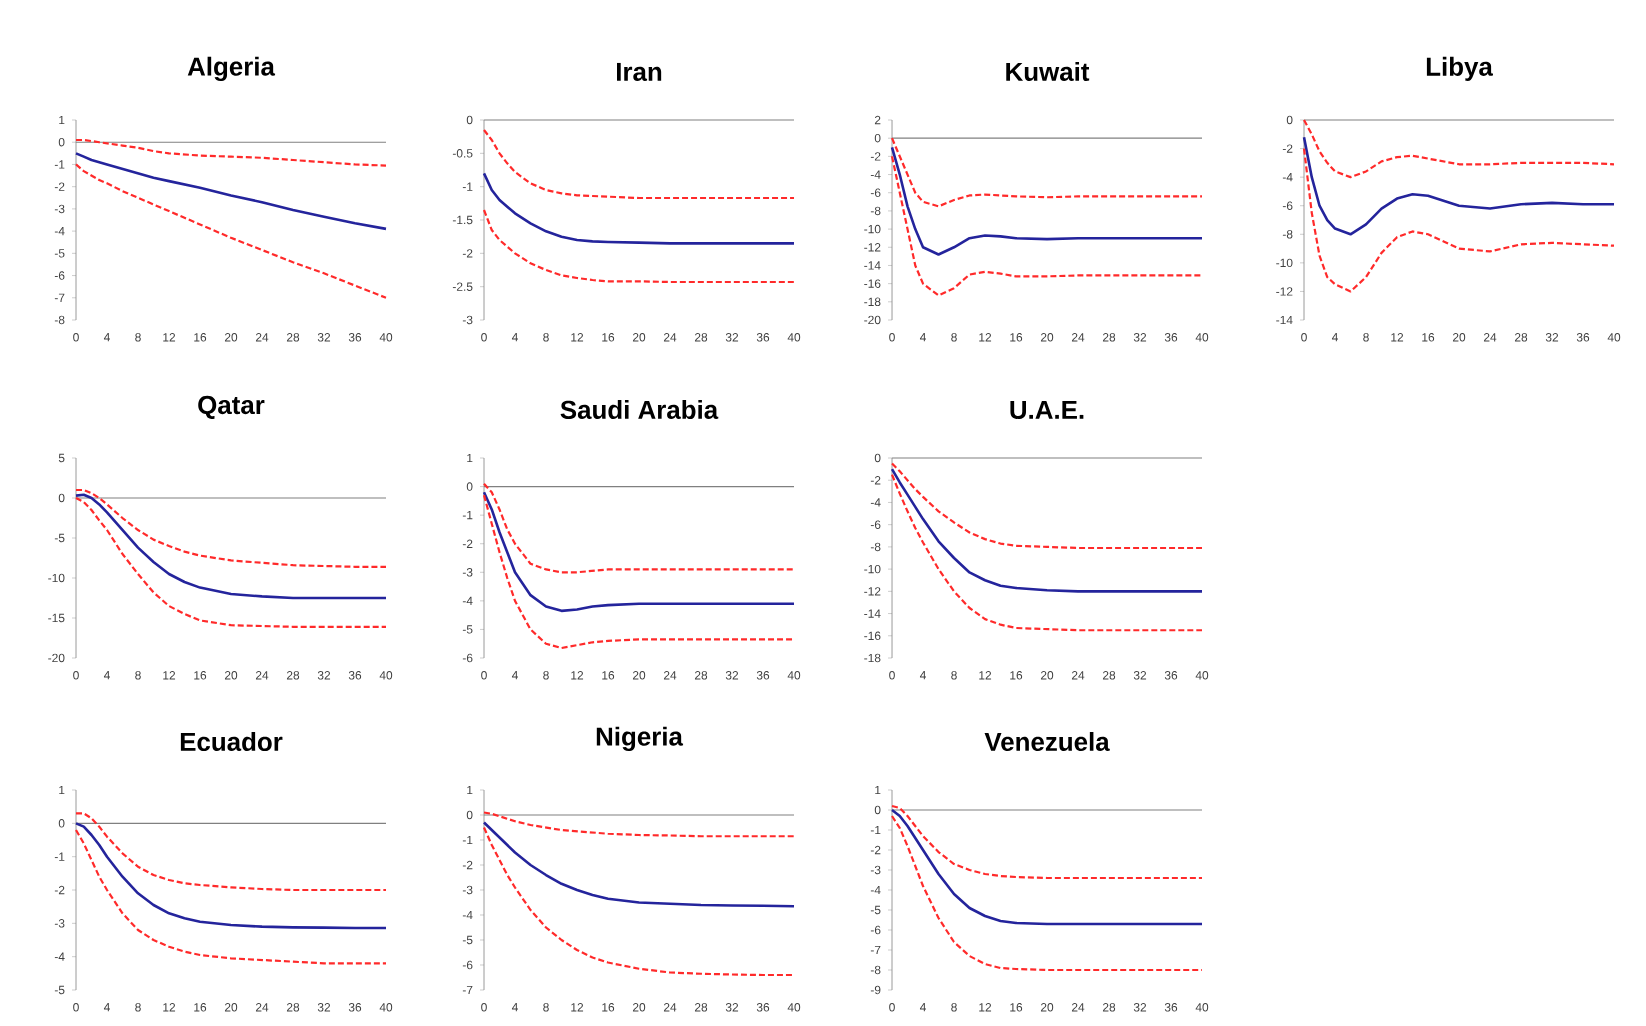  I want to click on chart-title: Libya, so click(1460, 69).